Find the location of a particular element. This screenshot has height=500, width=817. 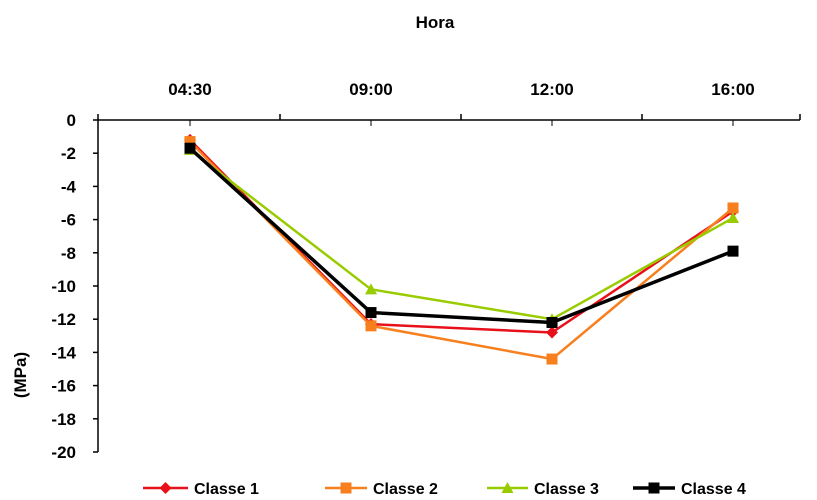

legend-label: Classe 1 is located at coordinates (226, 489).